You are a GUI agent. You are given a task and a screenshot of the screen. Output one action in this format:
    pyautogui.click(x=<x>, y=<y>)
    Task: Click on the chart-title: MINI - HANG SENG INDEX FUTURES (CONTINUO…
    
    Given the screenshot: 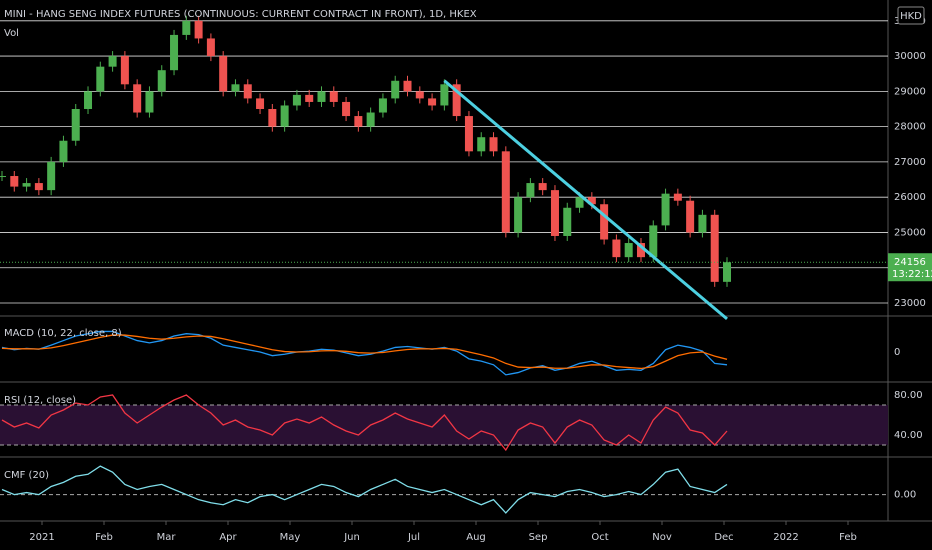 What is the action you would take?
    pyautogui.click(x=240, y=14)
    